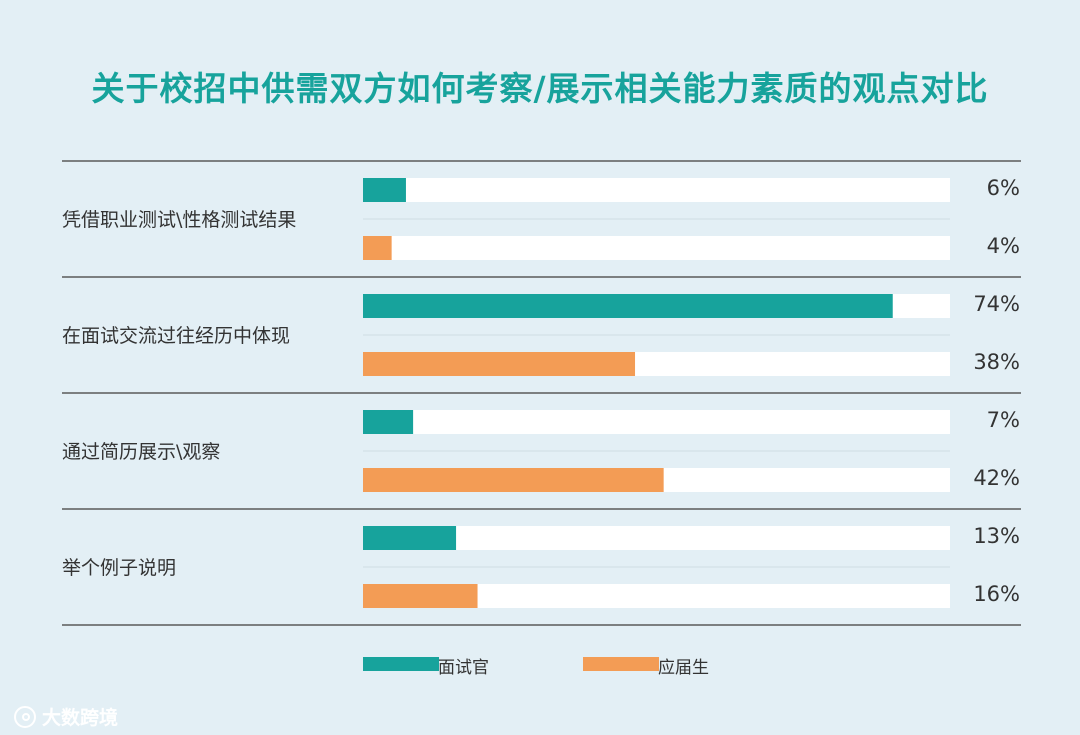 The image size is (1080, 735). I want to click on watermark: 大数跨境, so click(66, 716).